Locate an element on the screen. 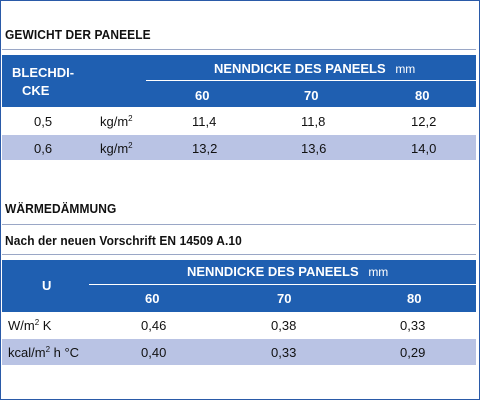 The image size is (480, 400). unit-text: W/m is located at coordinates (21, 325).